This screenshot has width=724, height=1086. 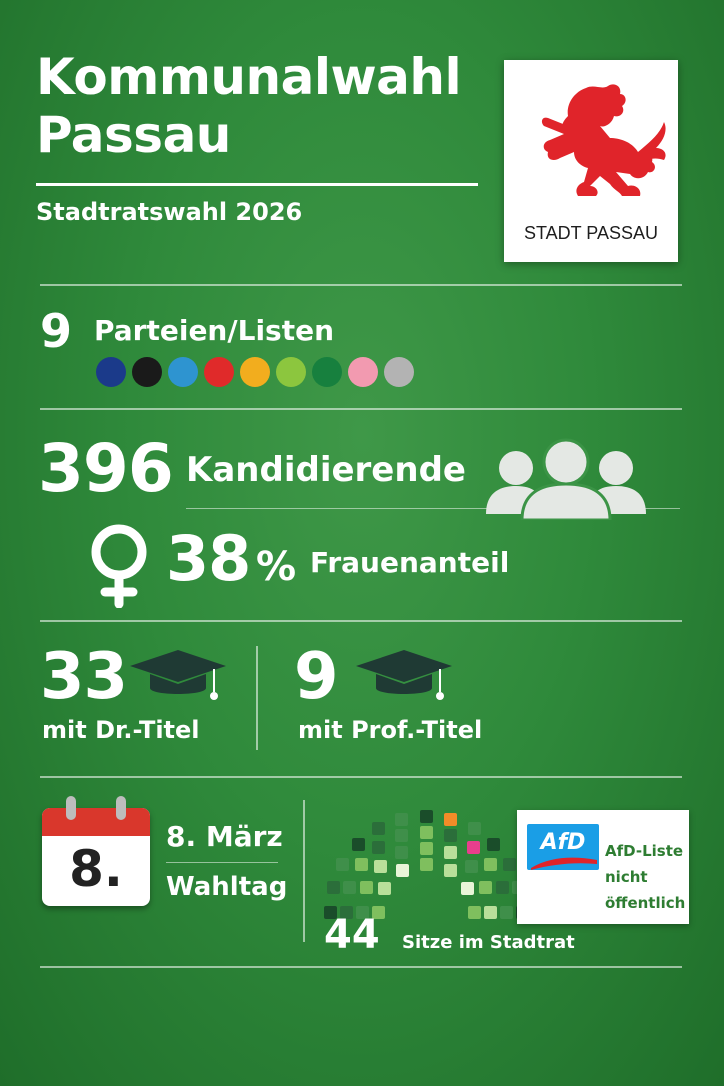 I want to click on candidates-underline, so click(x=433, y=508).